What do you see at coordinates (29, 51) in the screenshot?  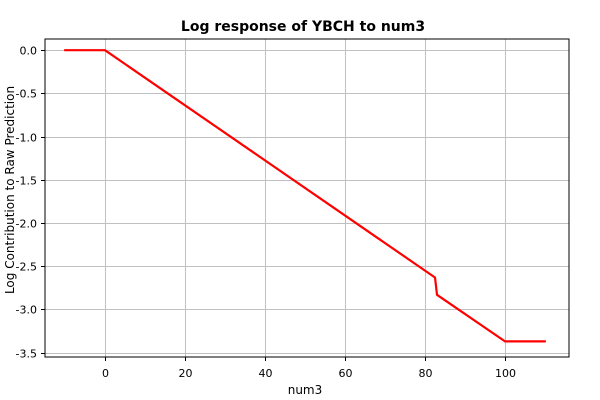 I see `y-tick-label: 0.0` at bounding box center [29, 51].